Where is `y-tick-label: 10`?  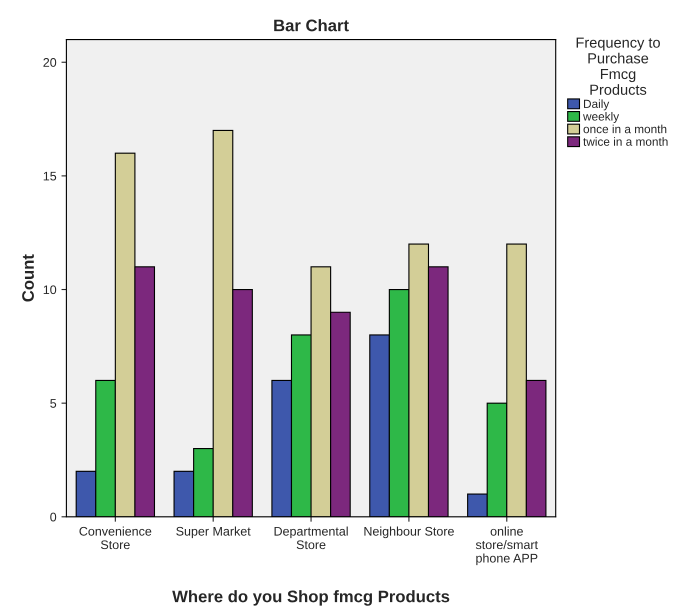
y-tick-label: 10 is located at coordinates (50, 289).